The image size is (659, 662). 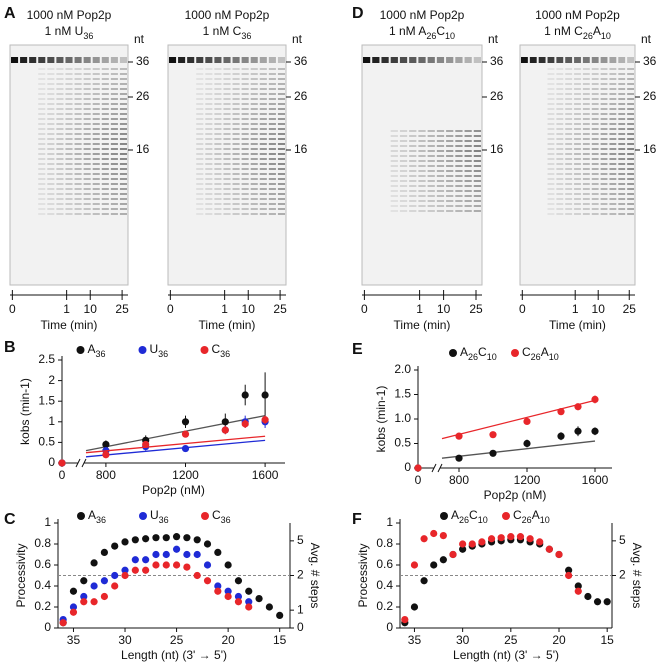 I want to click on legend-label: C36, so click(x=221, y=516).